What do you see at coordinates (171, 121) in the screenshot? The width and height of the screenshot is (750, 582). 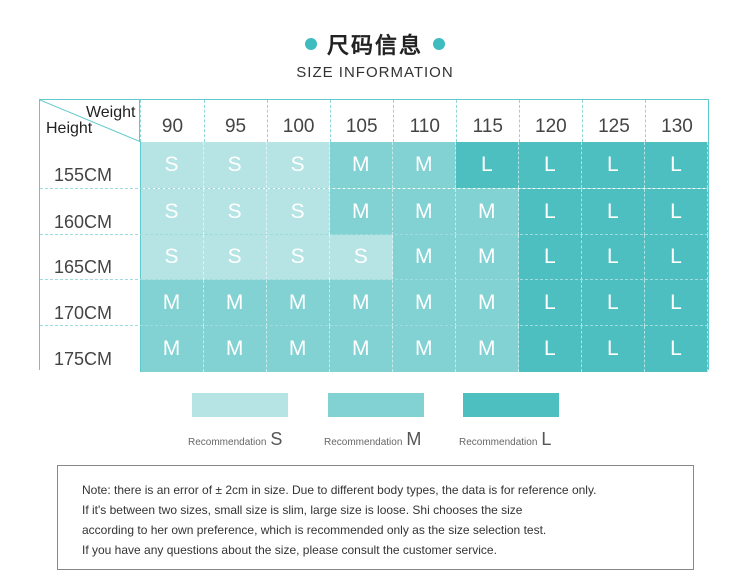 I see `weight-header-cell: 90` at bounding box center [171, 121].